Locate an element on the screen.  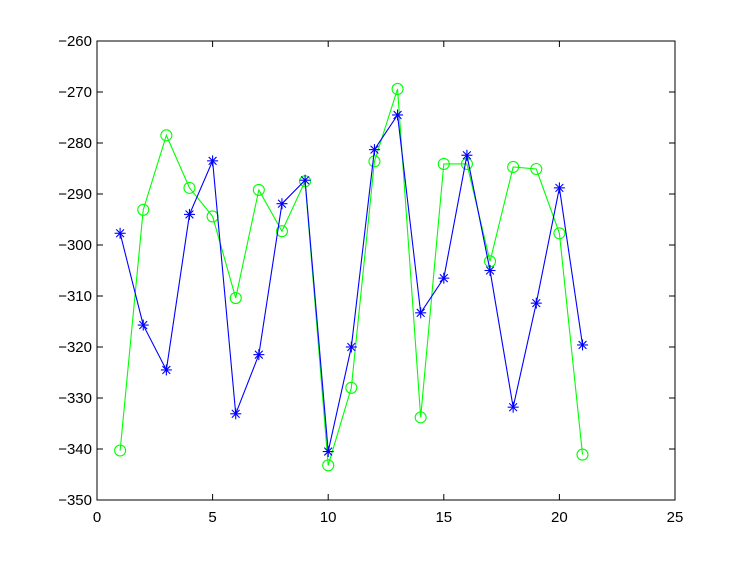
y-tick-label: −340 is located at coordinates (75, 449).